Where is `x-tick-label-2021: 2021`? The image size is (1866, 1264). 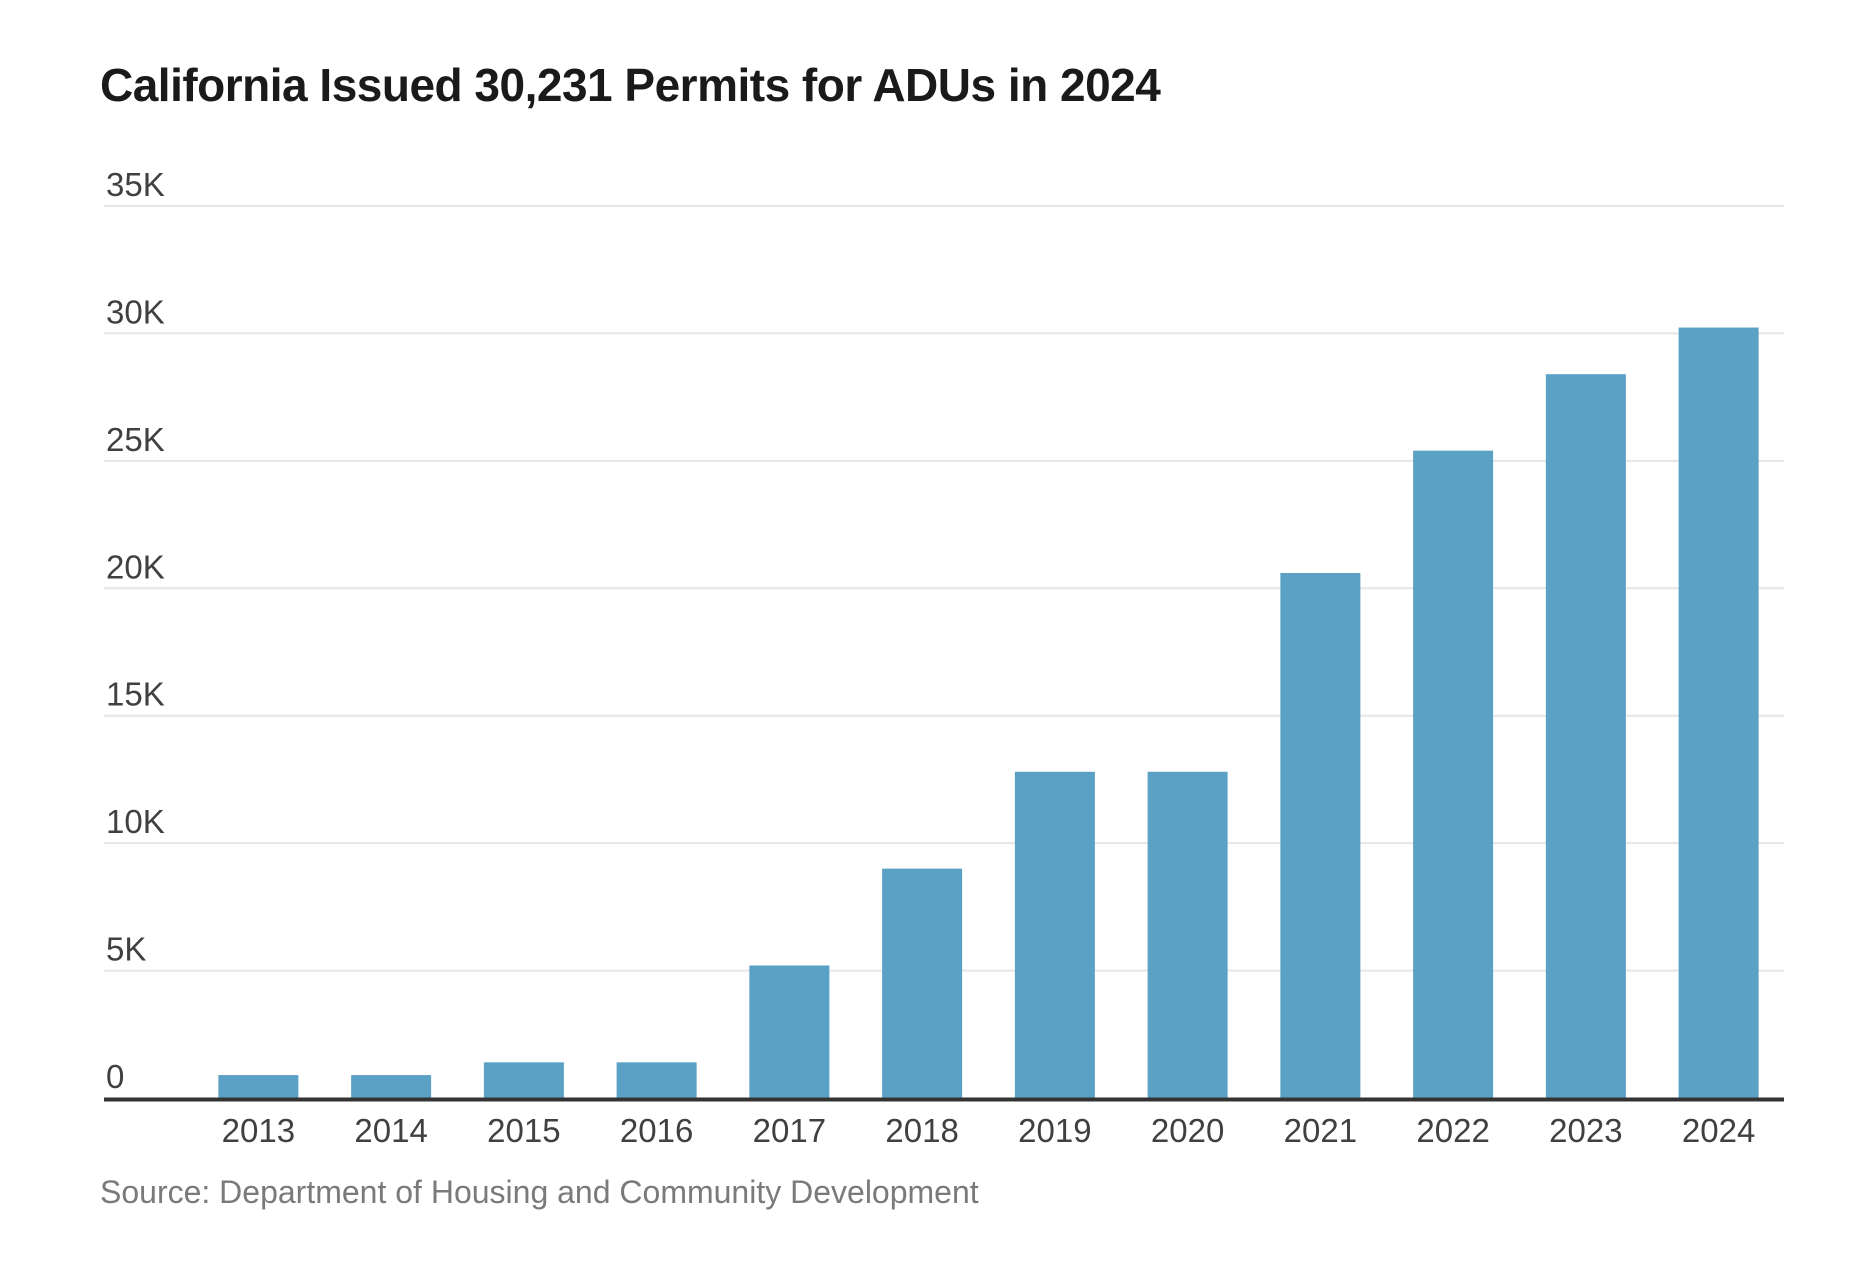 x-tick-label-2021: 2021 is located at coordinates (1320, 1130).